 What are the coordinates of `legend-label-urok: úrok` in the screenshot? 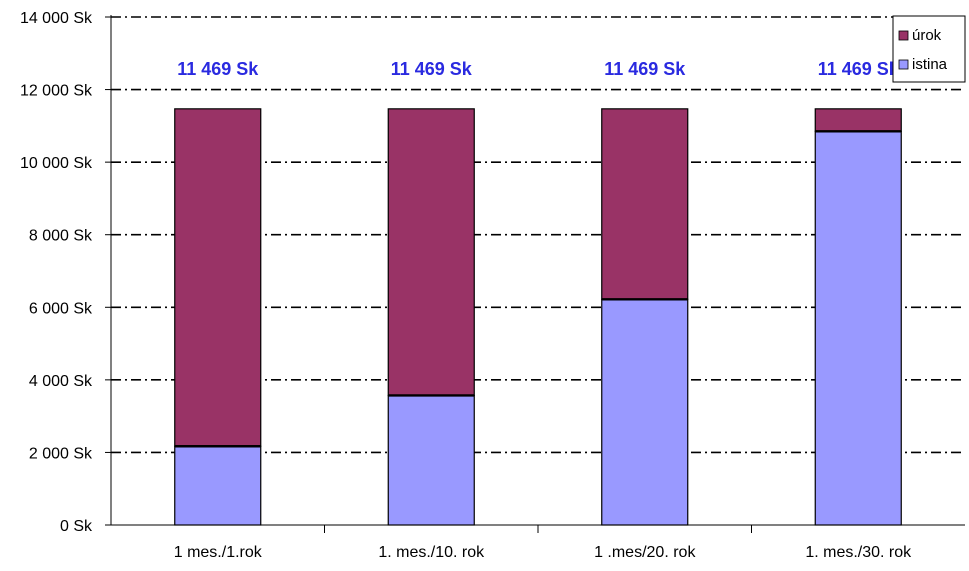 It's located at (927, 35).